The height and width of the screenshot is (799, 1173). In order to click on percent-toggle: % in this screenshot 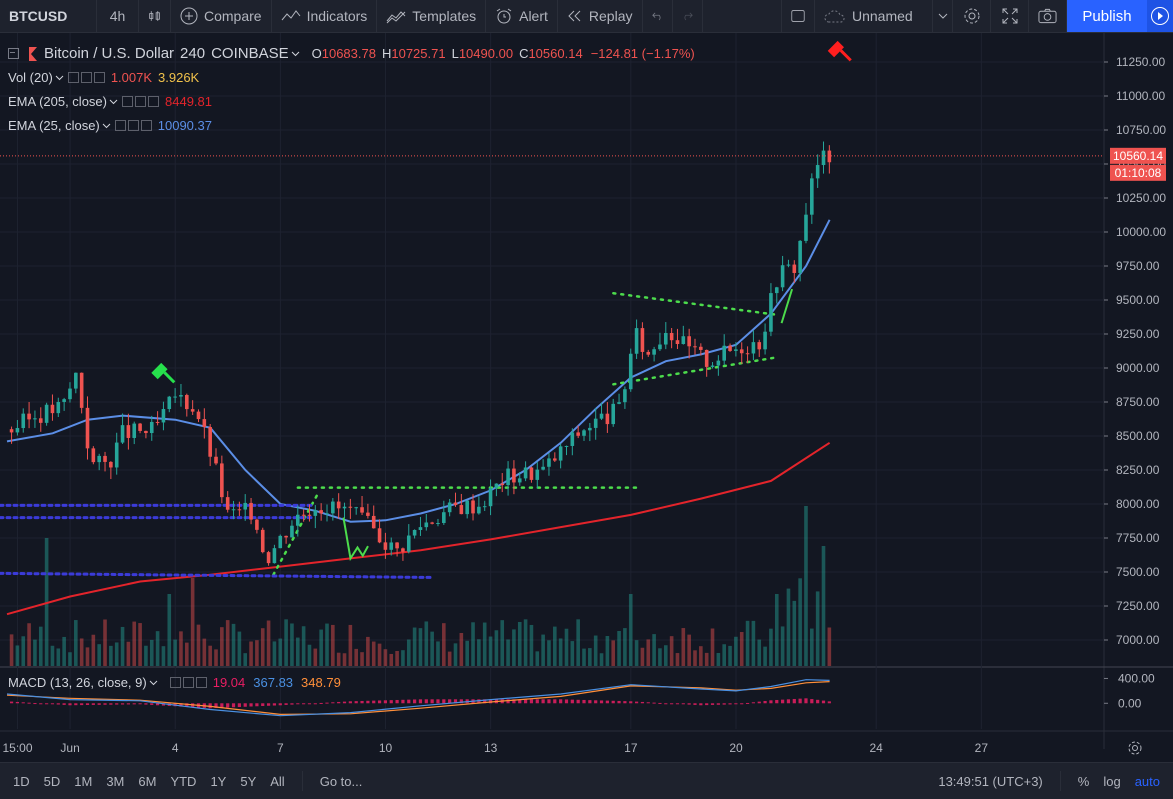, I will do `click(1083, 781)`.